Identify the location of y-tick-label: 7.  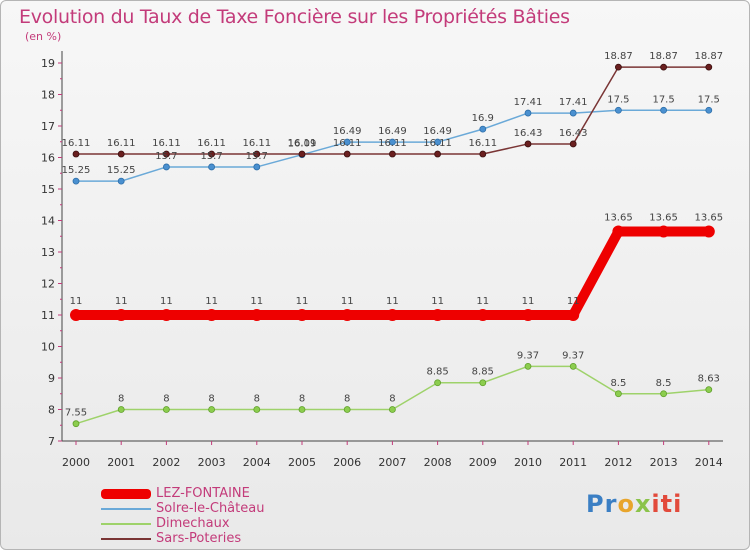
(51, 441).